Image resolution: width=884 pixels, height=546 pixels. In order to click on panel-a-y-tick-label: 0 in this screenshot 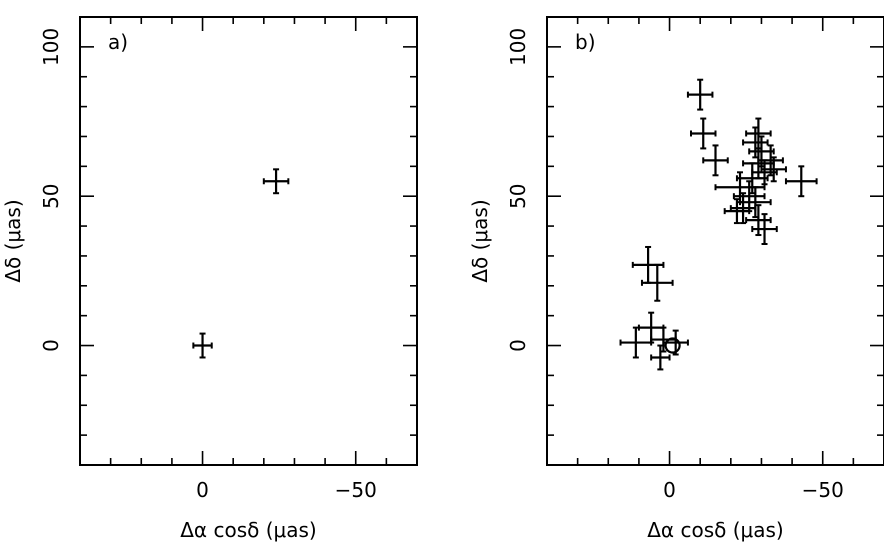, I will do `click(51, 345)`.